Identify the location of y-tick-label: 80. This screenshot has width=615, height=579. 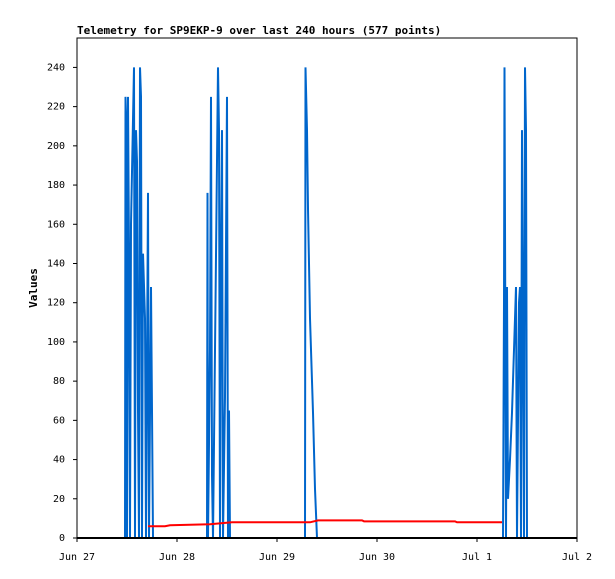
(59, 381).